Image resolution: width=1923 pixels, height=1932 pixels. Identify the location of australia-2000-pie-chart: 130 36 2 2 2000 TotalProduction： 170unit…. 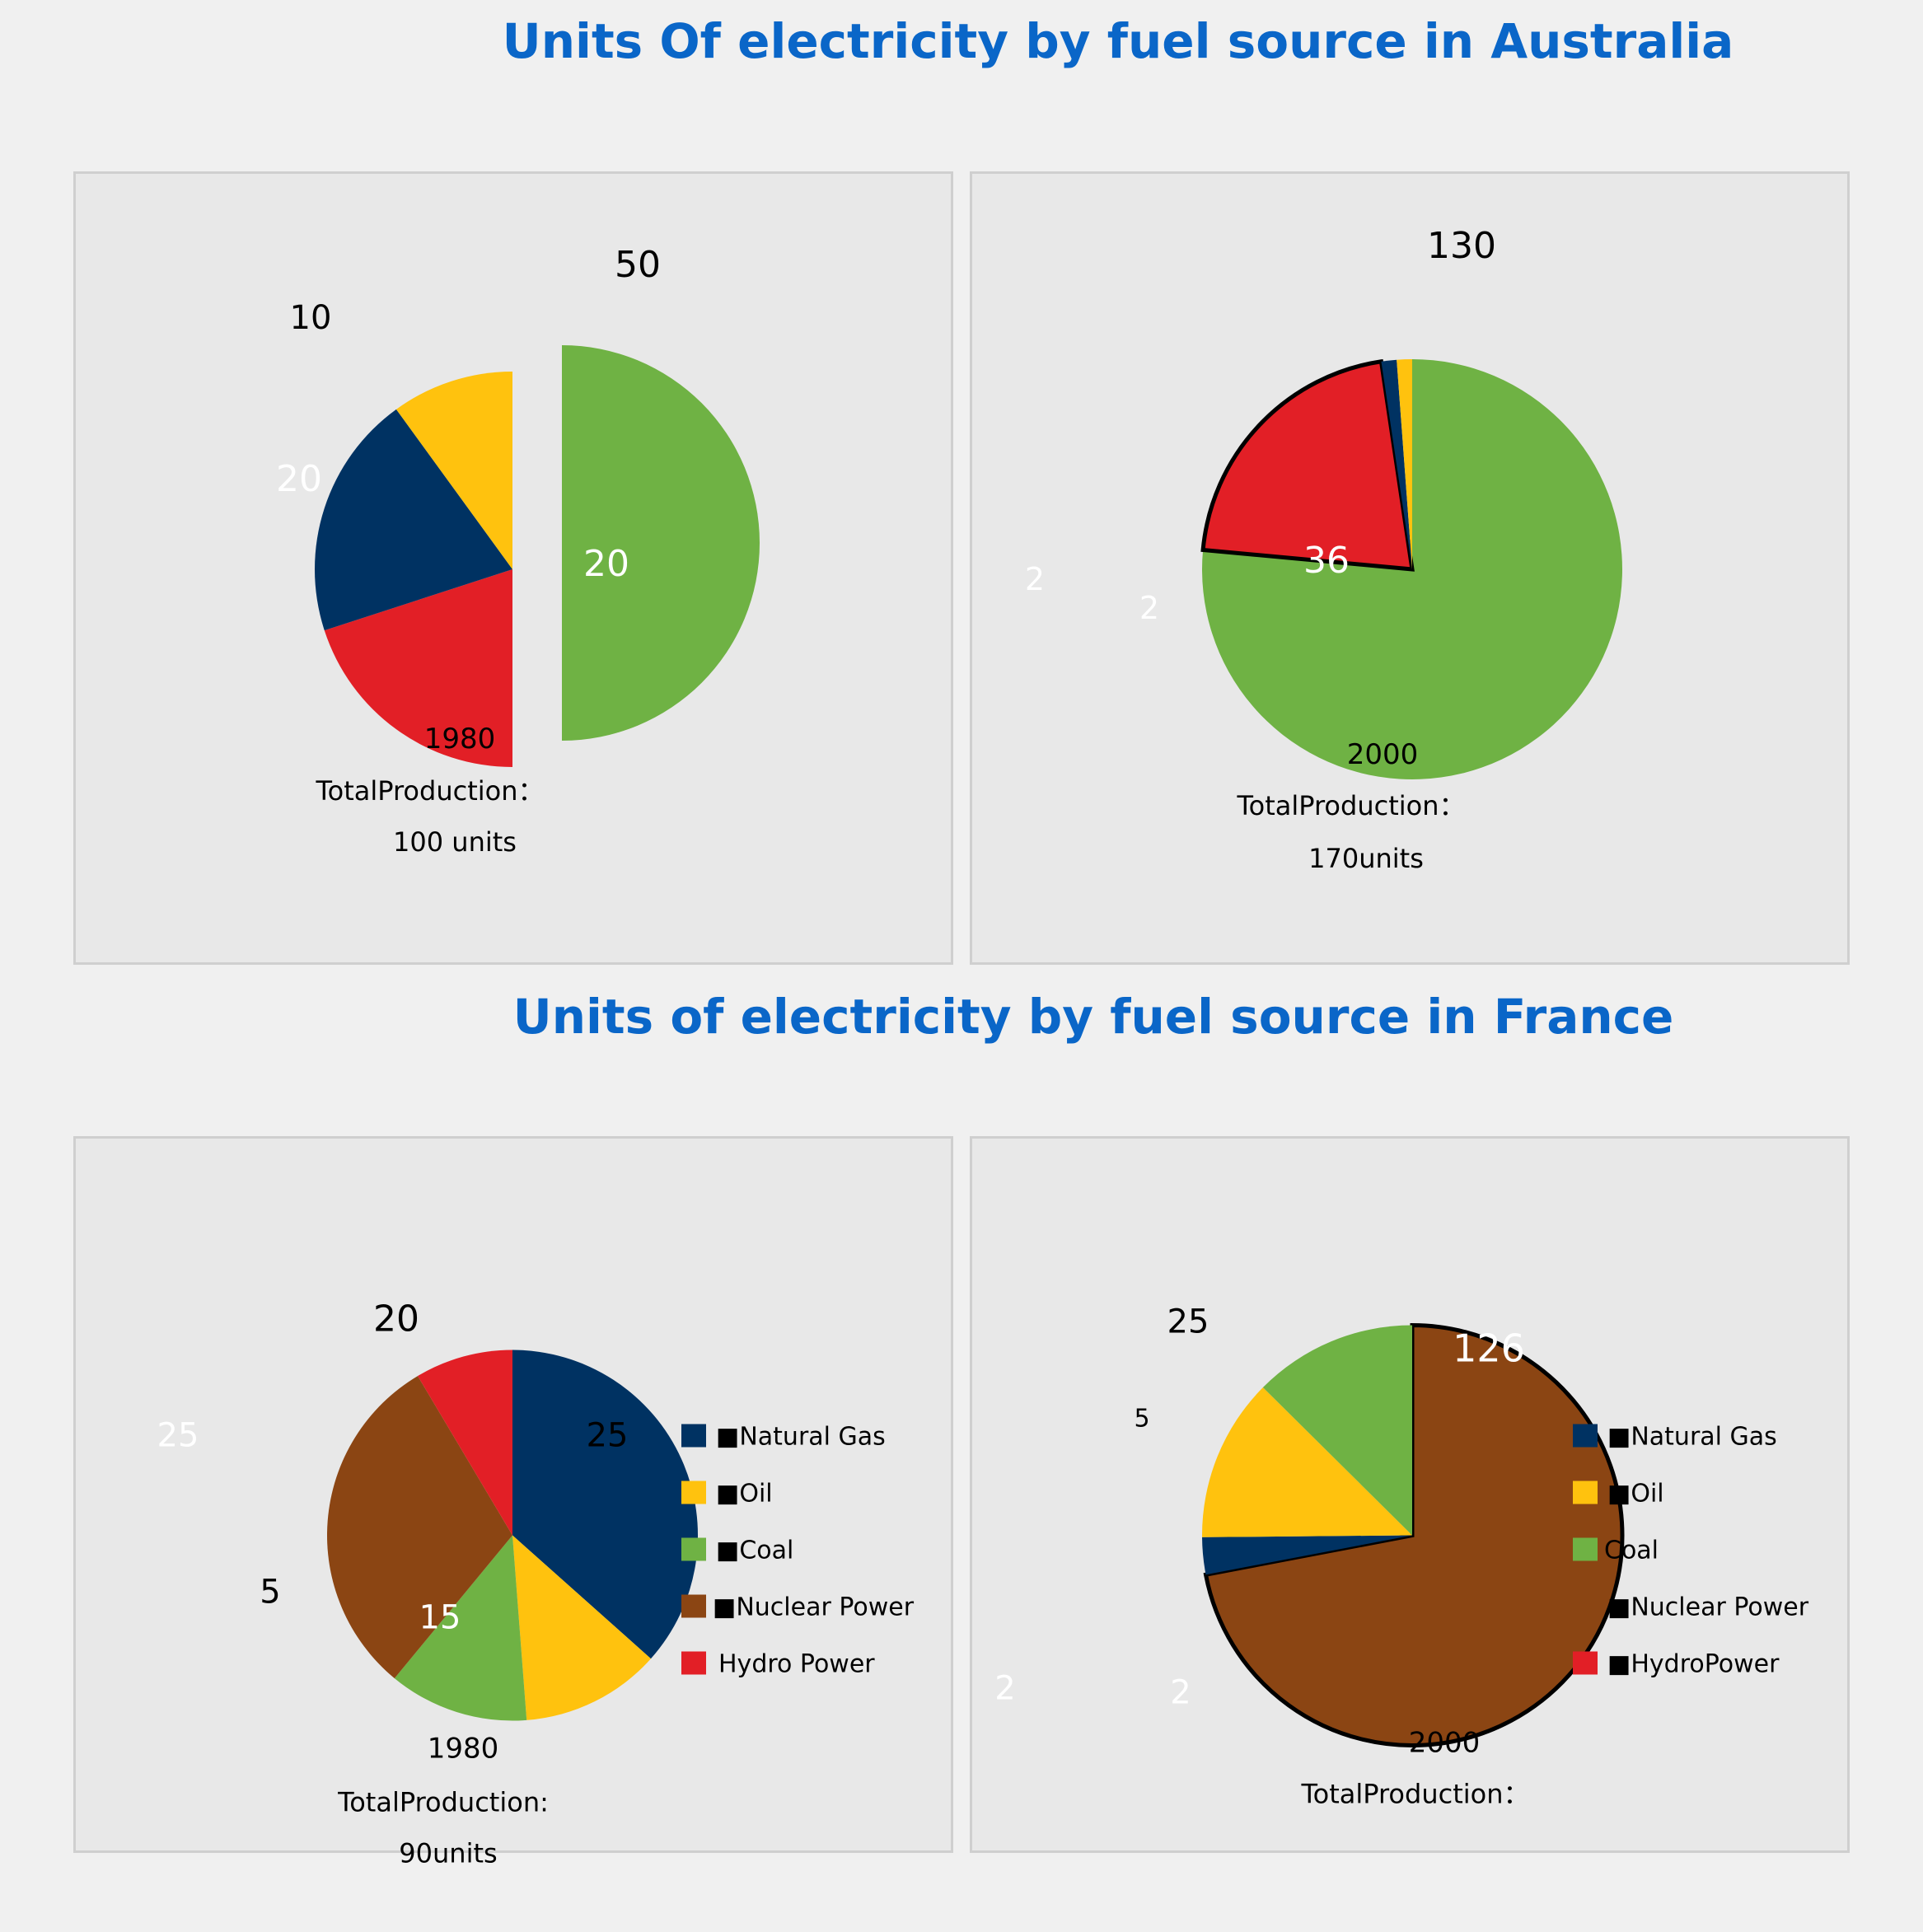
(1323, 549).